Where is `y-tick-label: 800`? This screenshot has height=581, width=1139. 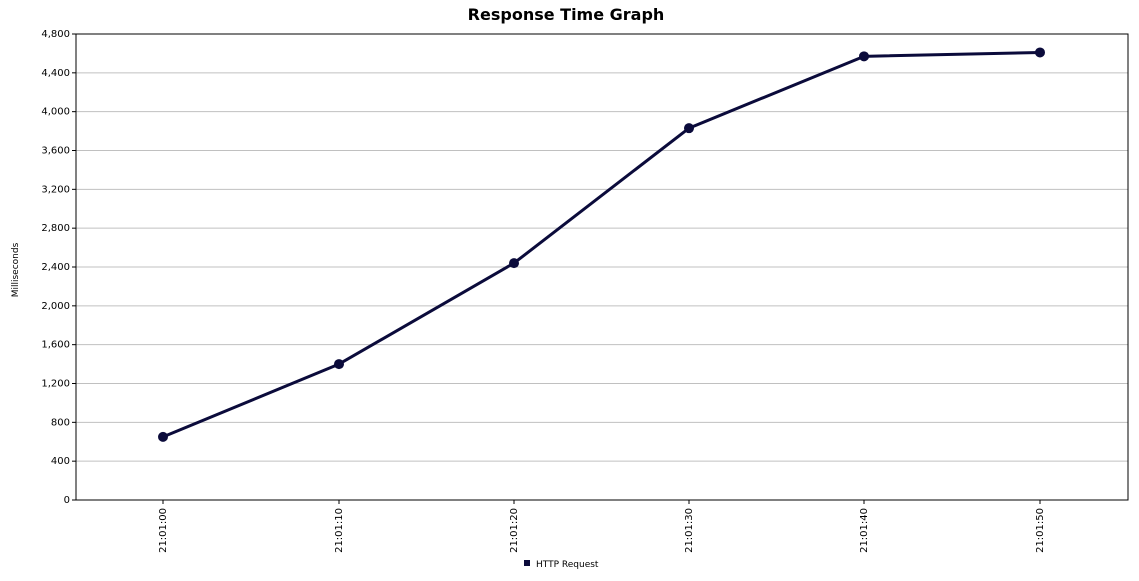
y-tick-label: 800 is located at coordinates (60, 422).